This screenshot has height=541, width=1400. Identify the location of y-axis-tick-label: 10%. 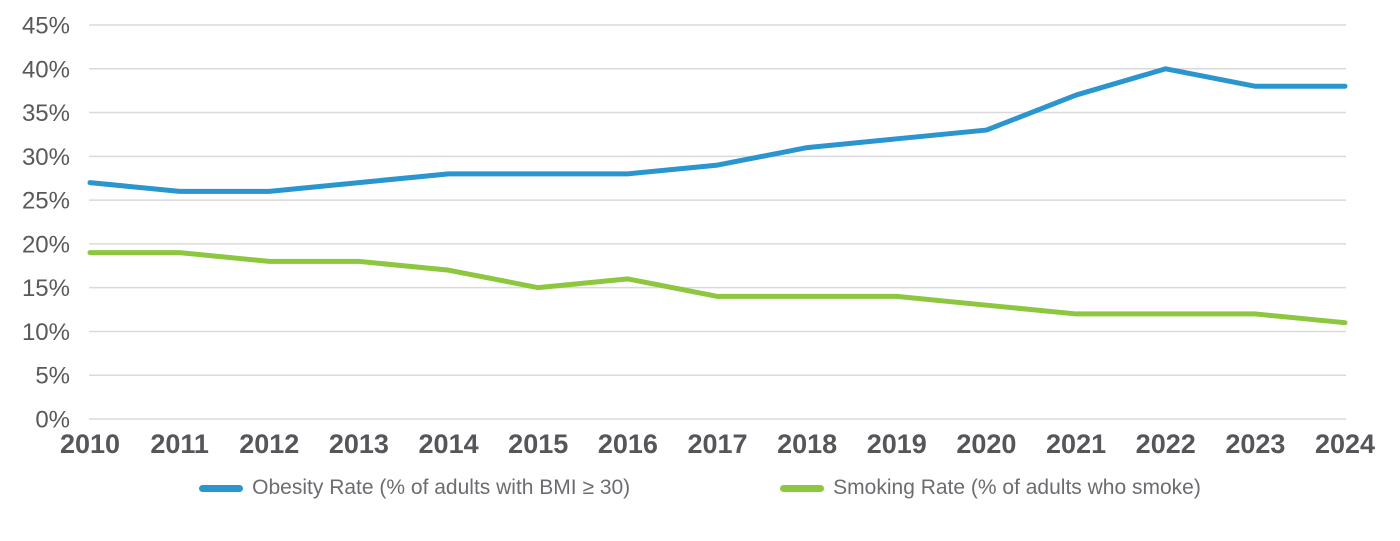
(46, 332).